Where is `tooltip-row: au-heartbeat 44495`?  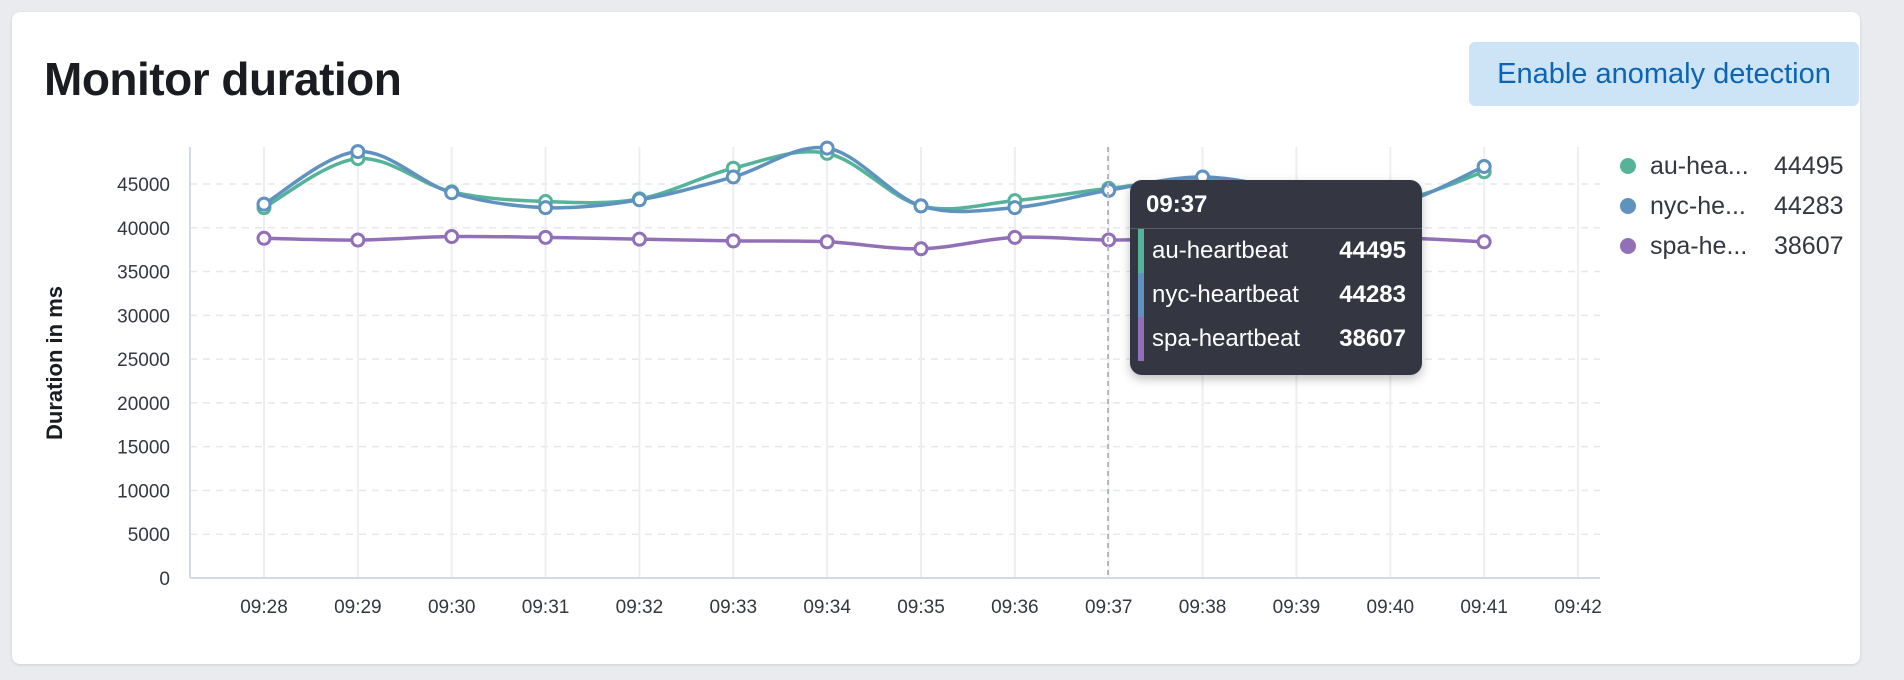
tooltip-row: au-heartbeat 44495 is located at coordinates (1280, 251).